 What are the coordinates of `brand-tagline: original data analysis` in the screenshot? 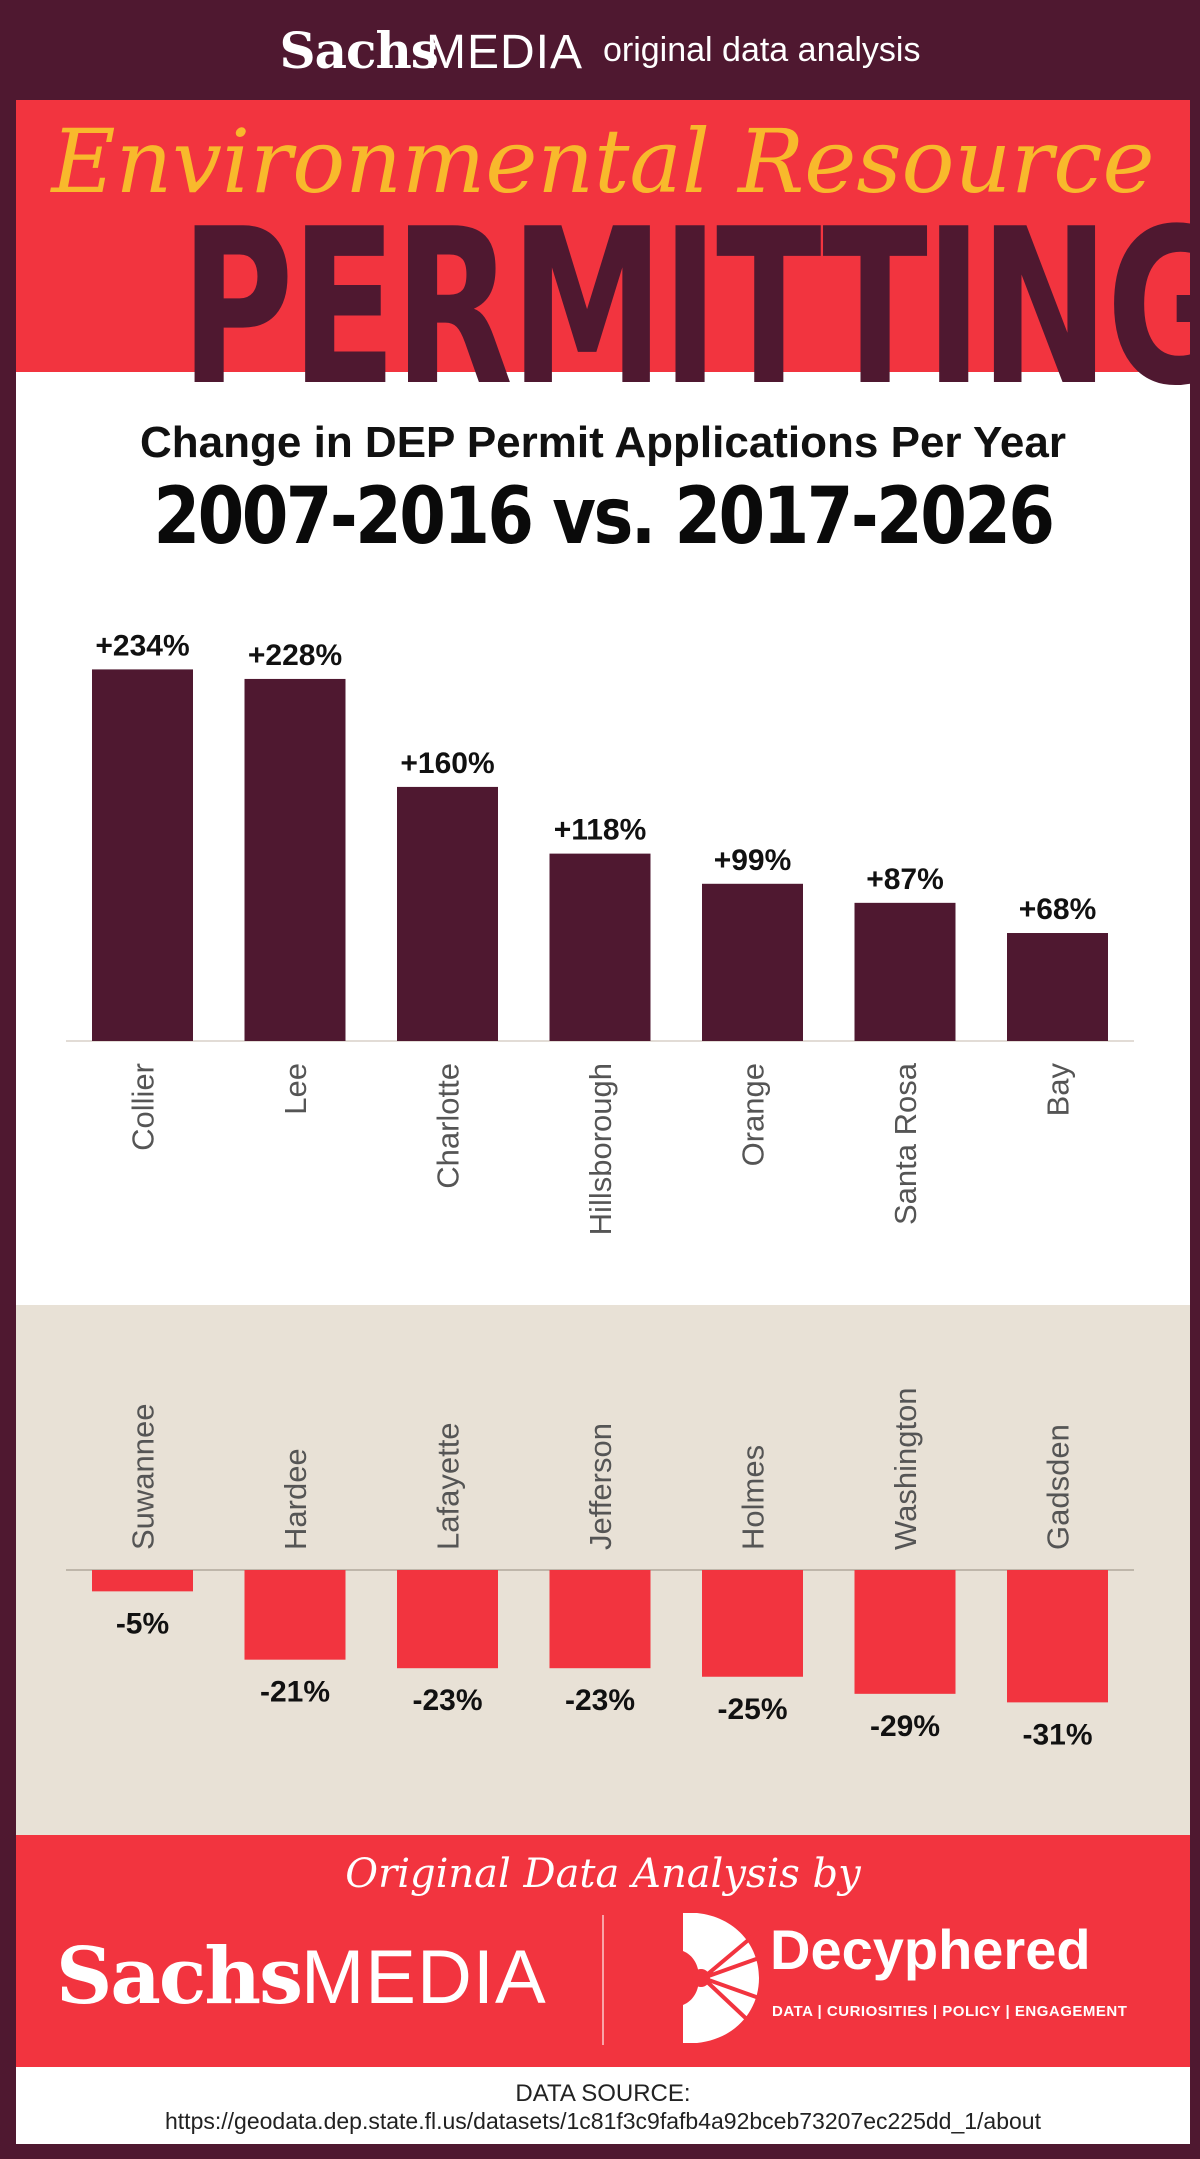 It's located at (761, 49).